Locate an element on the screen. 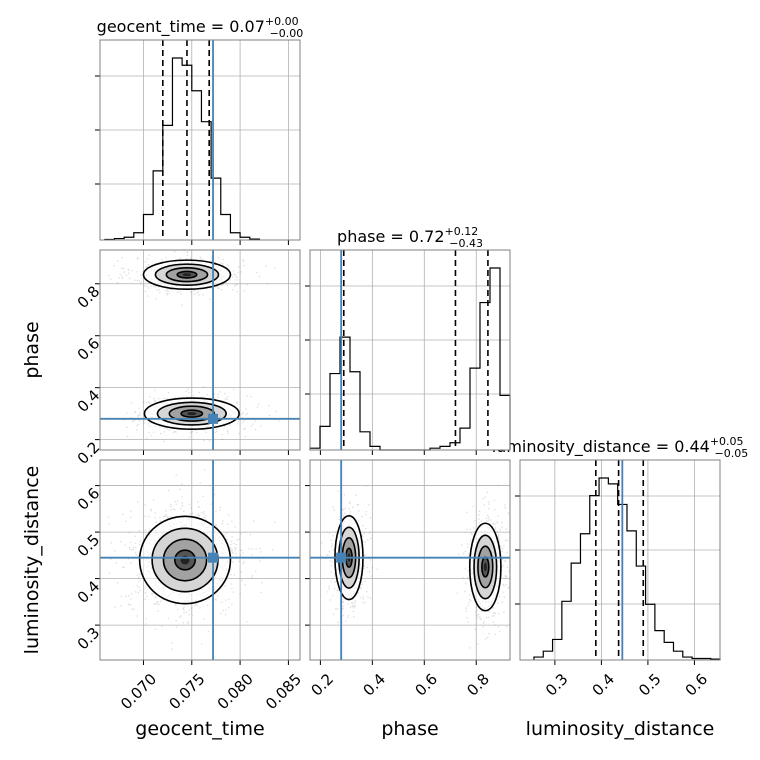 The image size is (760, 760). title-text: geocent_time = is located at coordinates (163, 27).